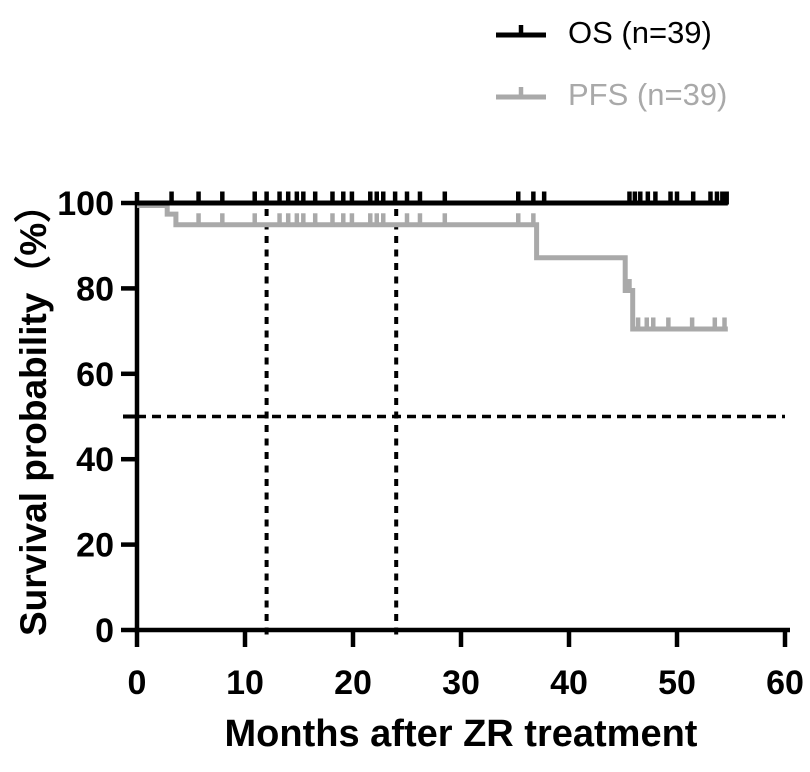 The image size is (810, 772). I want to click on x-tick-label-60: 60, so click(785, 683).